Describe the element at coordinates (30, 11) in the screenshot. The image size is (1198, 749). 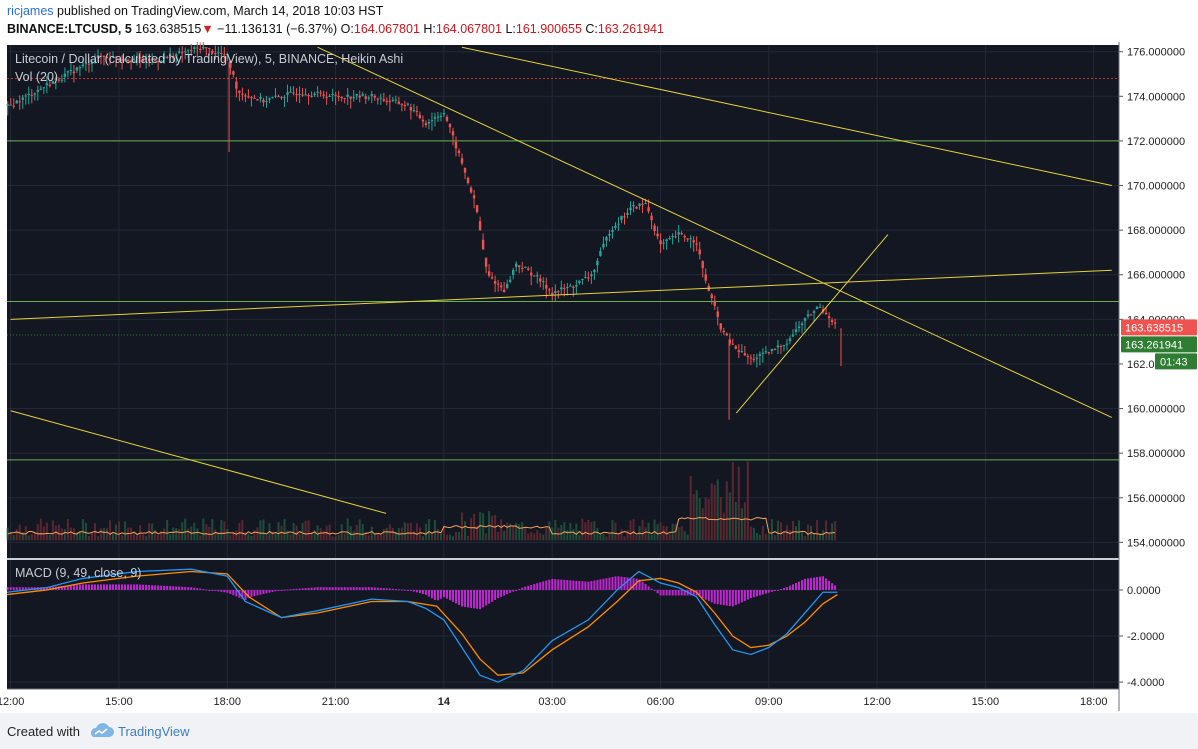
I see `author-link: ricjames` at that location.